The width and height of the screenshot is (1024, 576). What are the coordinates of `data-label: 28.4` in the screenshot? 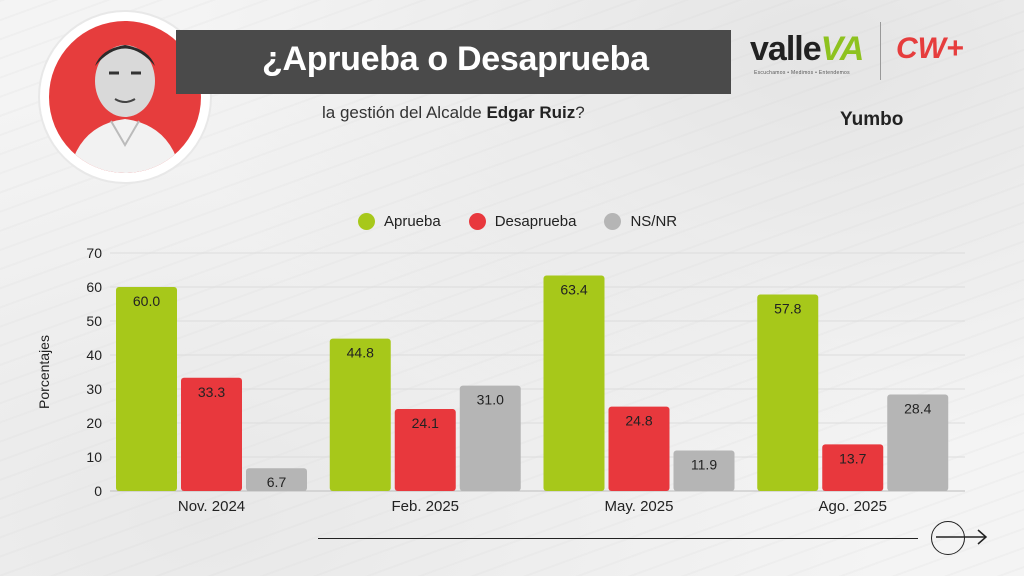 It's located at (917, 408).